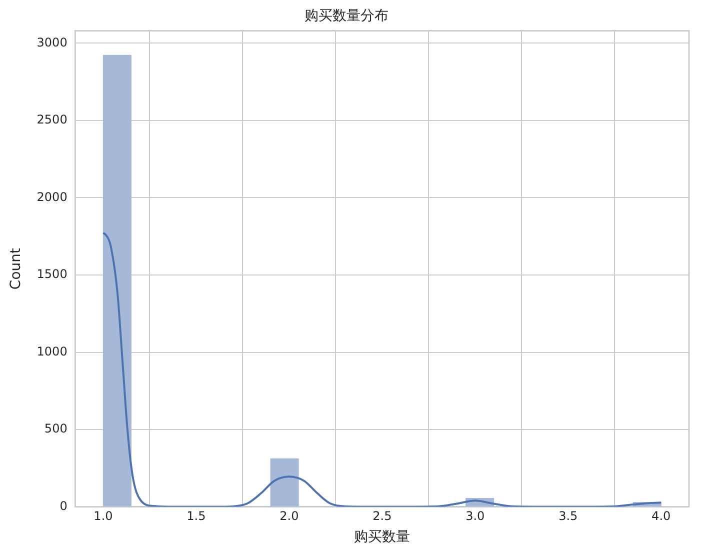 Image resolution: width=703 pixels, height=550 pixels. What do you see at coordinates (52, 274) in the screenshot?
I see `y-tick-label: 1500` at bounding box center [52, 274].